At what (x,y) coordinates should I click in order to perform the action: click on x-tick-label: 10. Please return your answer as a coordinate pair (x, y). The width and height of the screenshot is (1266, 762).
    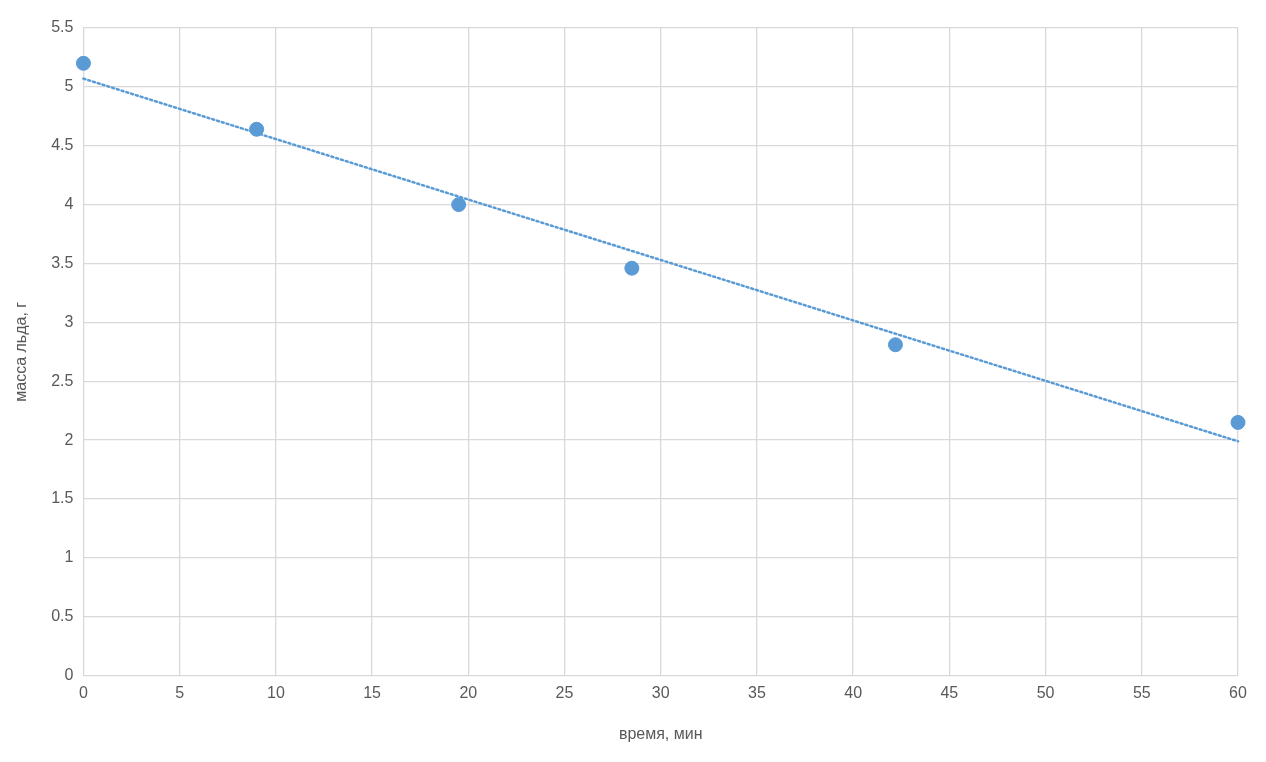
    Looking at the image, I should click on (275, 692).